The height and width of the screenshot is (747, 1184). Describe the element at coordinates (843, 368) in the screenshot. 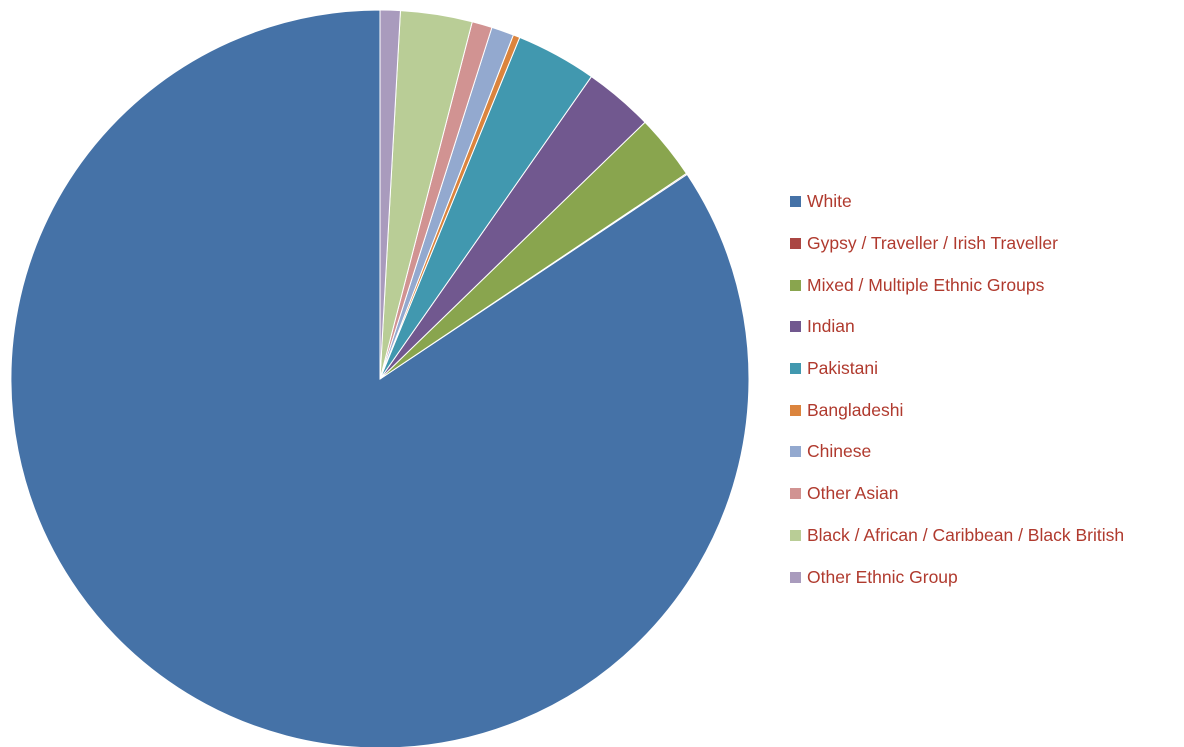

I see `legend-label: Pakistani` at that location.